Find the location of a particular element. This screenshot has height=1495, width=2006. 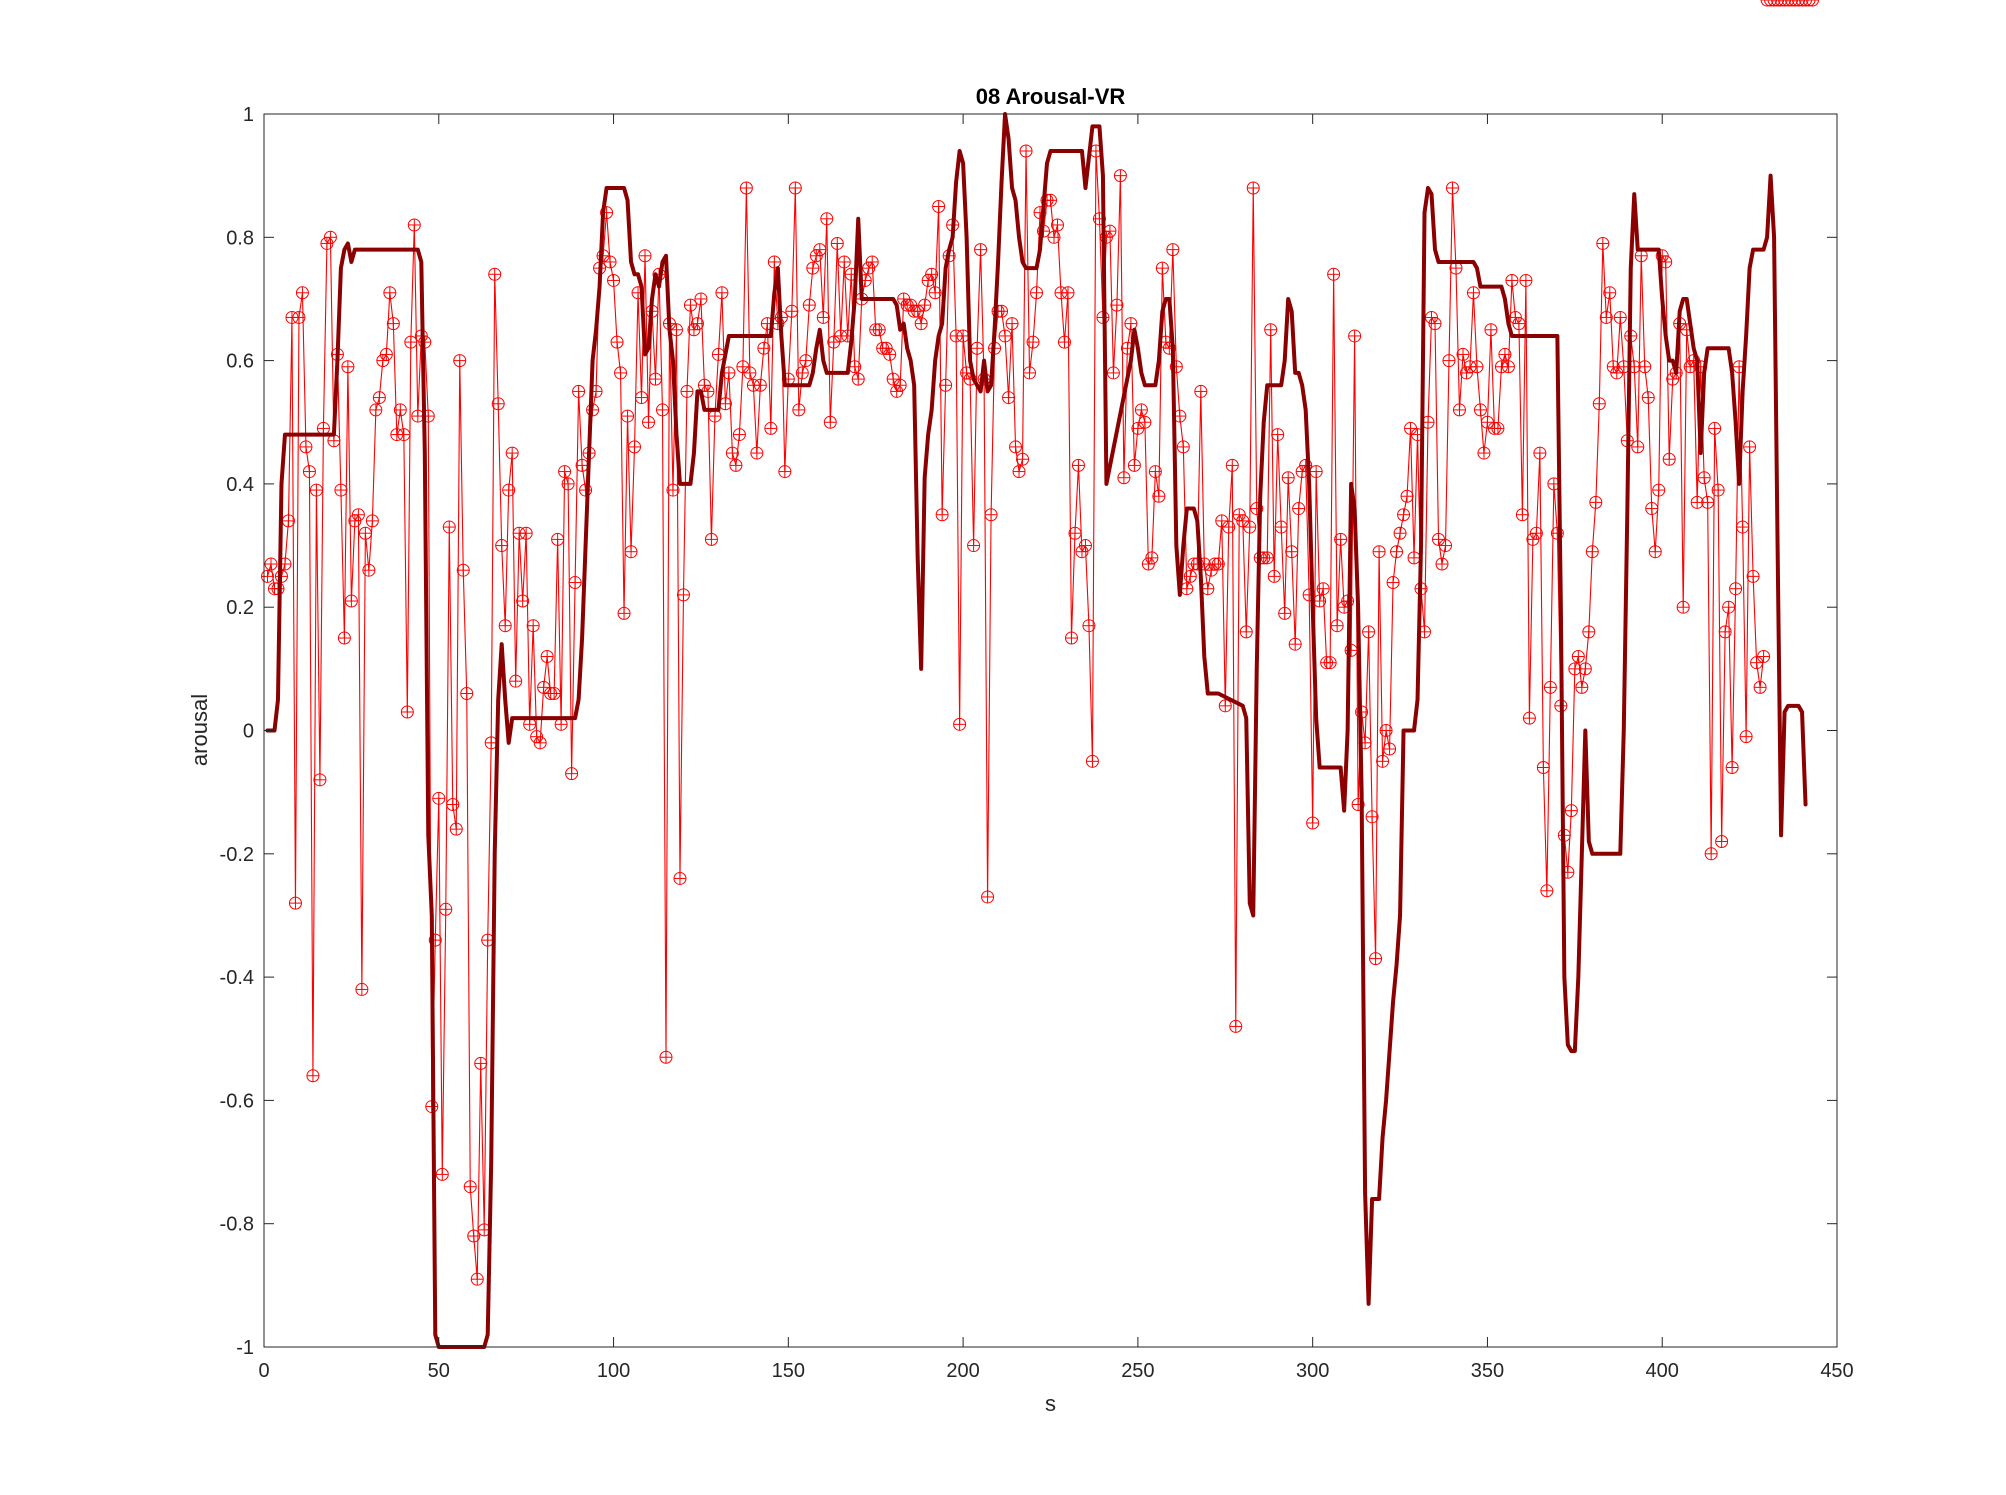

y-axis-label: arousal is located at coordinates (199, 730).